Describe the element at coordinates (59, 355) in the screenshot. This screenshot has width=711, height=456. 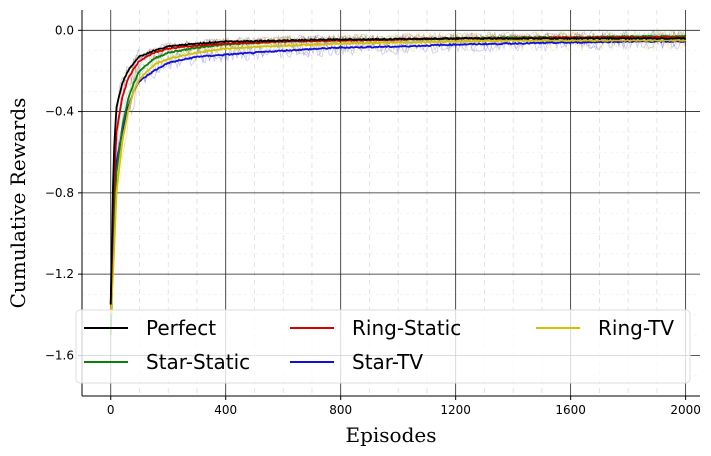
I see `y-tick-label: −1.6` at that location.